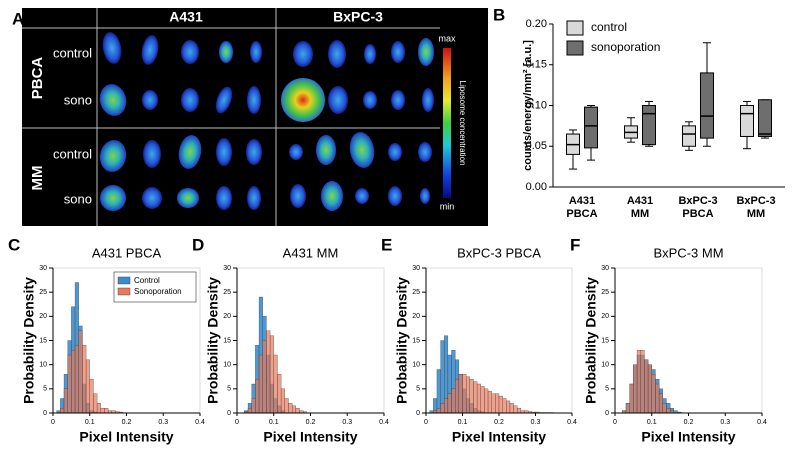 The height and width of the screenshot is (454, 800). Describe the element at coordinates (536, 105) in the screenshot. I see `y-tick-label: 0.10` at that location.